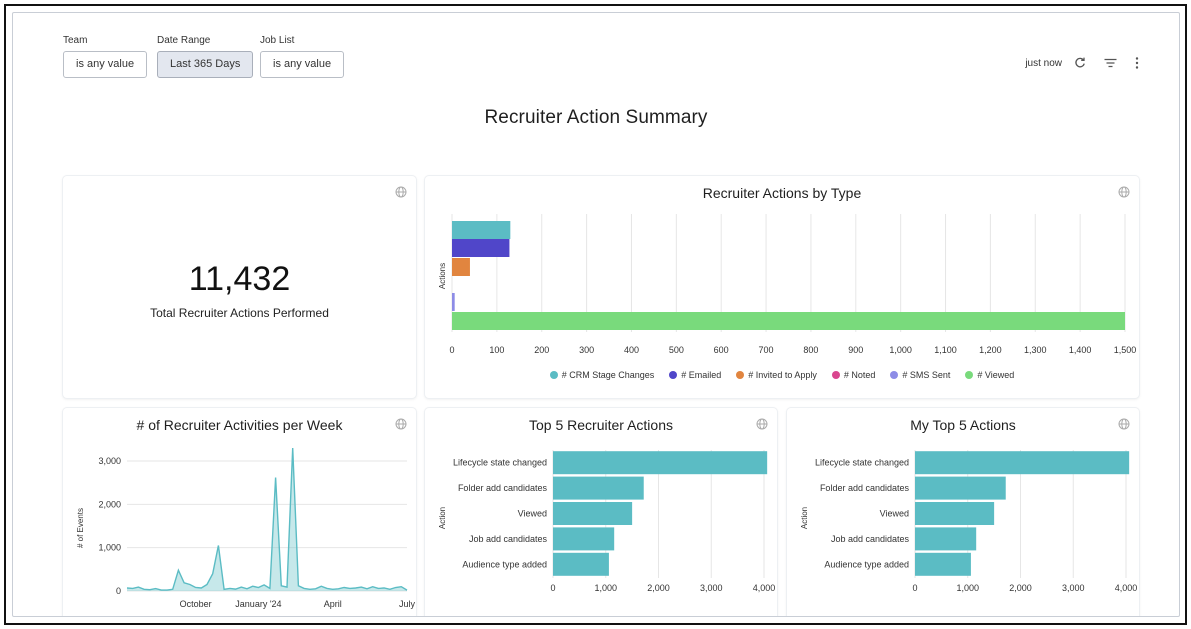 This screenshot has width=1191, height=629. Describe the element at coordinates (109, 548) in the screenshot. I see `y-tick-label: 1,000` at that location.